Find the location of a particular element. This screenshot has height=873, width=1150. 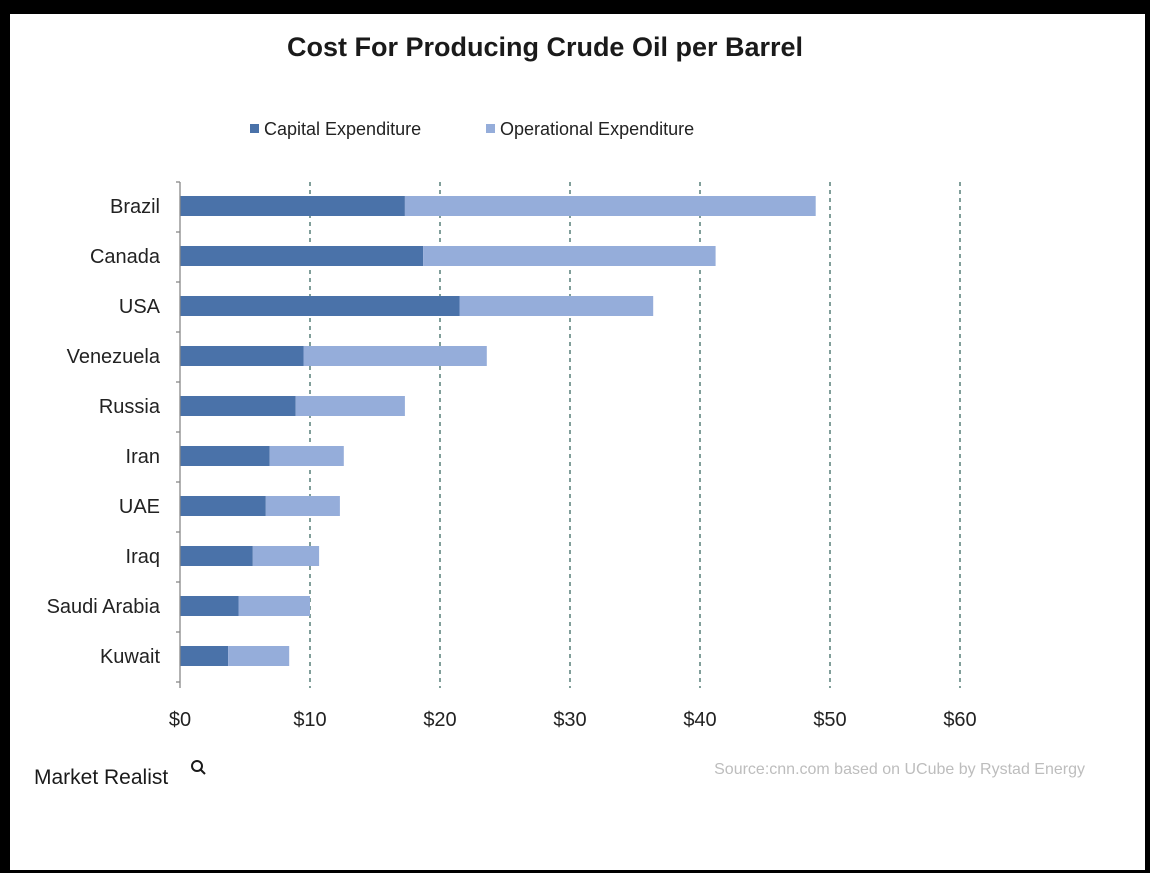

bar-venezuela-capital is located at coordinates (242, 356).